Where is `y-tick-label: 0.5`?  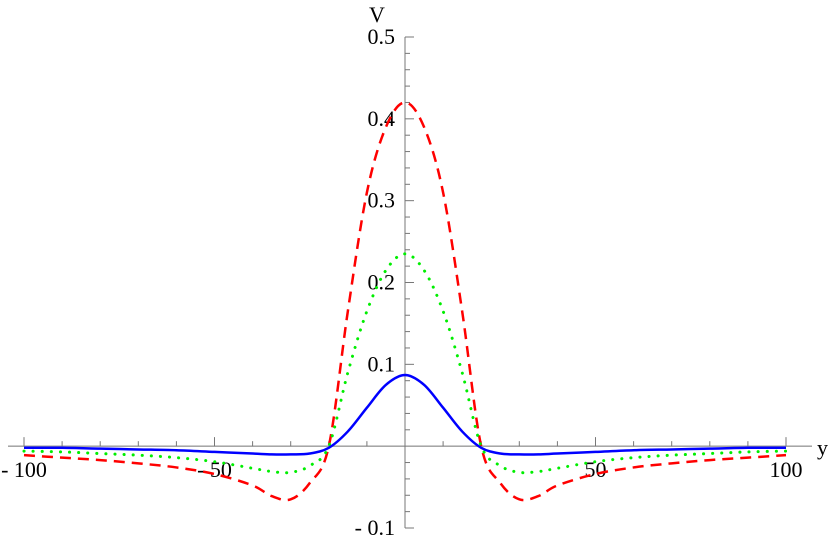
y-tick-label: 0.5 is located at coordinates (382, 36).